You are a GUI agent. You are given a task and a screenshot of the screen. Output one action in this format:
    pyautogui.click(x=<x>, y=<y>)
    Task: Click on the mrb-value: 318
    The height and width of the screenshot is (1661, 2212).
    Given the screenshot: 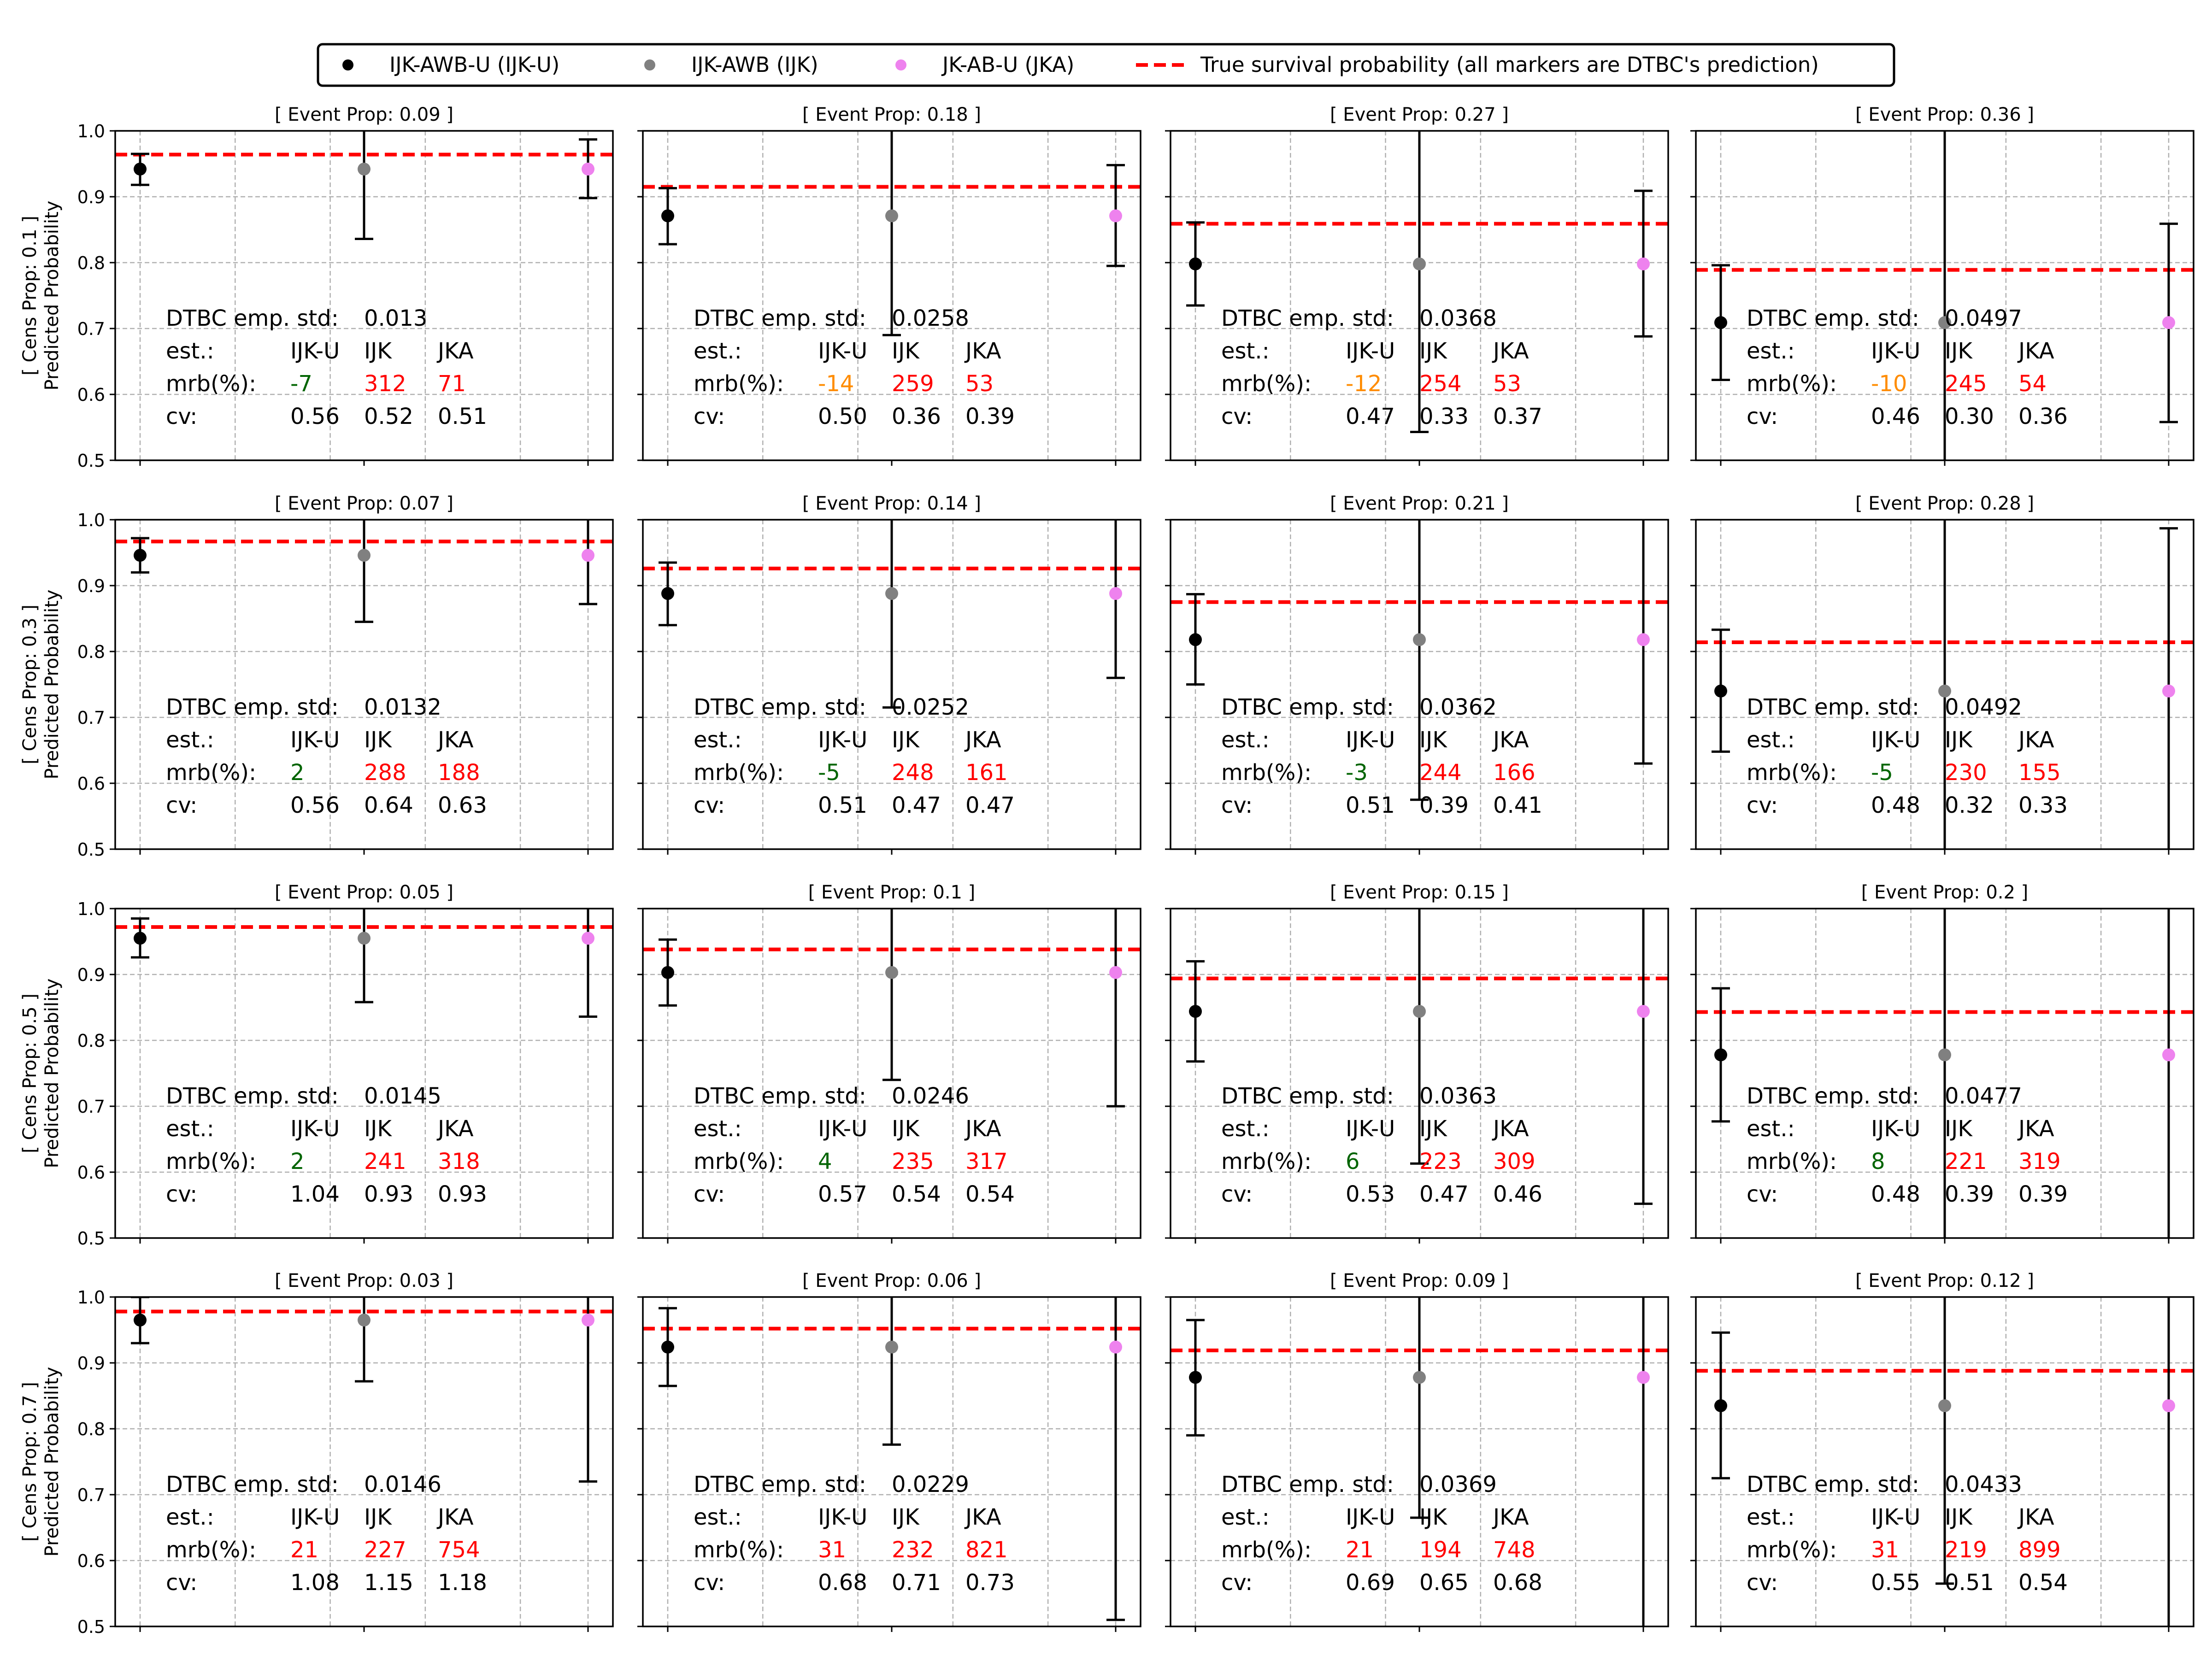 What is the action you would take?
    pyautogui.click(x=459, y=1161)
    